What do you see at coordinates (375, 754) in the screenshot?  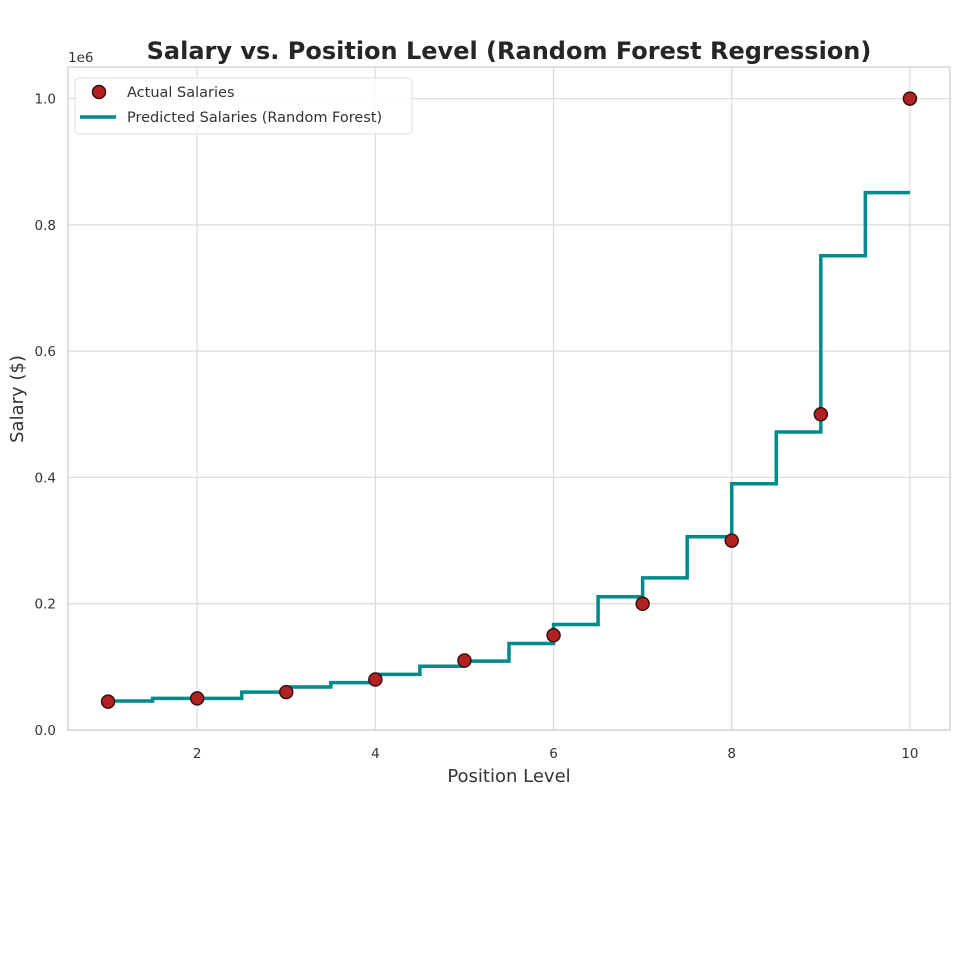 I see `x-tick-label: 4` at bounding box center [375, 754].